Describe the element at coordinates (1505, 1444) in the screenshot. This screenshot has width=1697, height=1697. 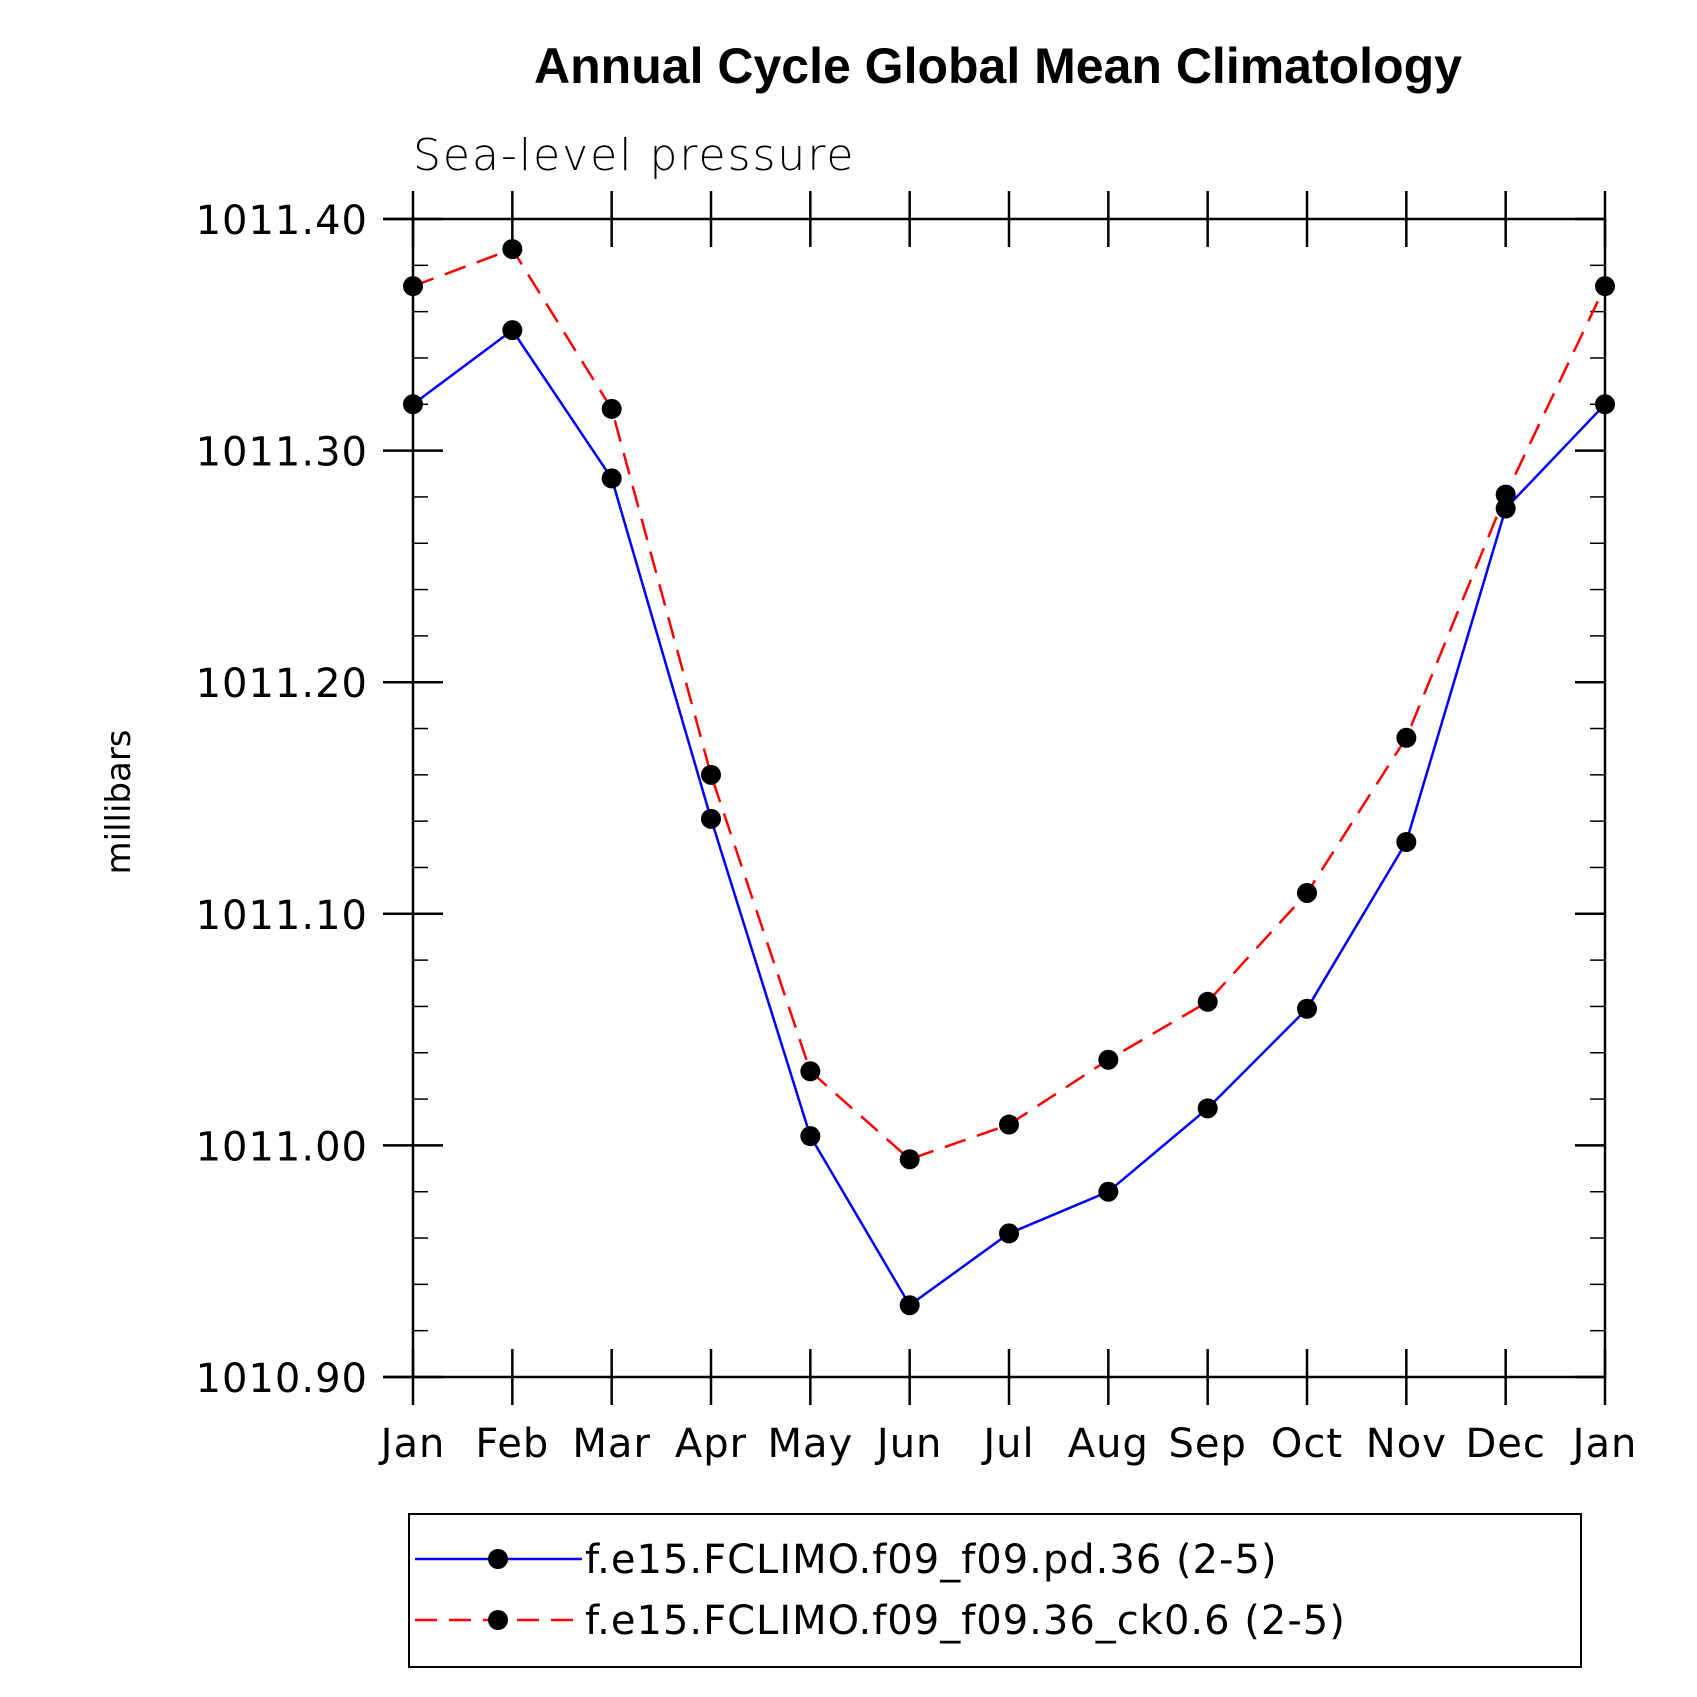
I see `x-tick-label: Dec` at that location.